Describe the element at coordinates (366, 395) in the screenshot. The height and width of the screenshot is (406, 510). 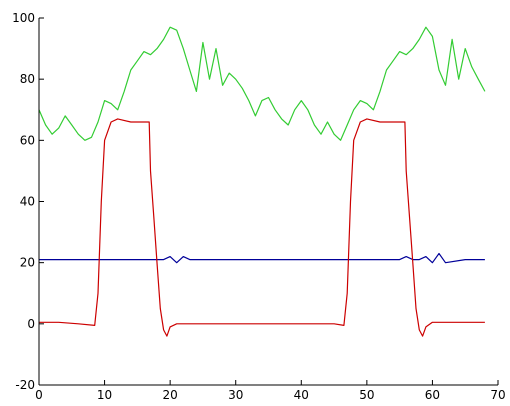
I see `x-tick-label: 50` at that location.